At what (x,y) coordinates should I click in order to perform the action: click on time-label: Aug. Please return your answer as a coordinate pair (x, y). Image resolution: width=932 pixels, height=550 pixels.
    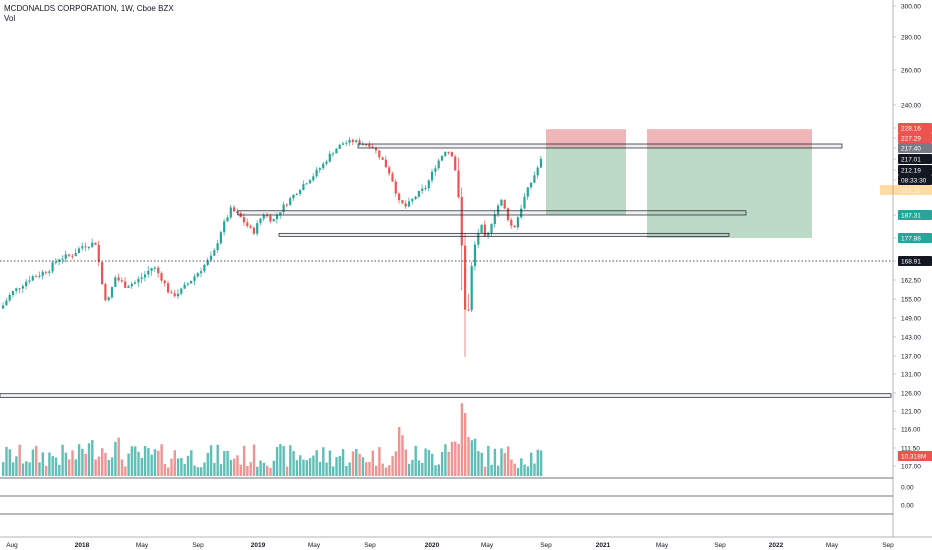
    Looking at the image, I should click on (12, 545).